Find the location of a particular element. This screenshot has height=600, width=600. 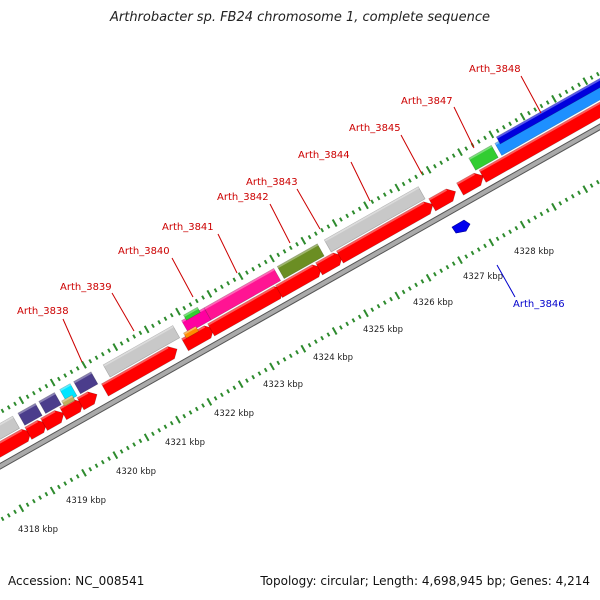

cds-forward-11-highlight is located at coordinates (380, 227).